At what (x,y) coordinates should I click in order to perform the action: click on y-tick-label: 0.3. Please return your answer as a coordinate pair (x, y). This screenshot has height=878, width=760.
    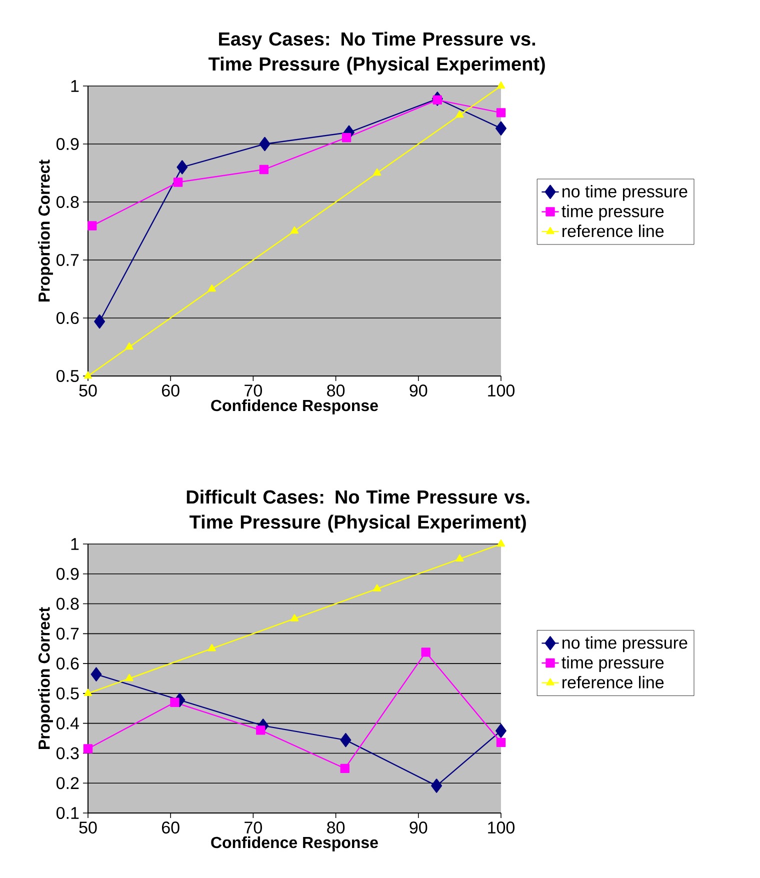
    Looking at the image, I should click on (67, 753).